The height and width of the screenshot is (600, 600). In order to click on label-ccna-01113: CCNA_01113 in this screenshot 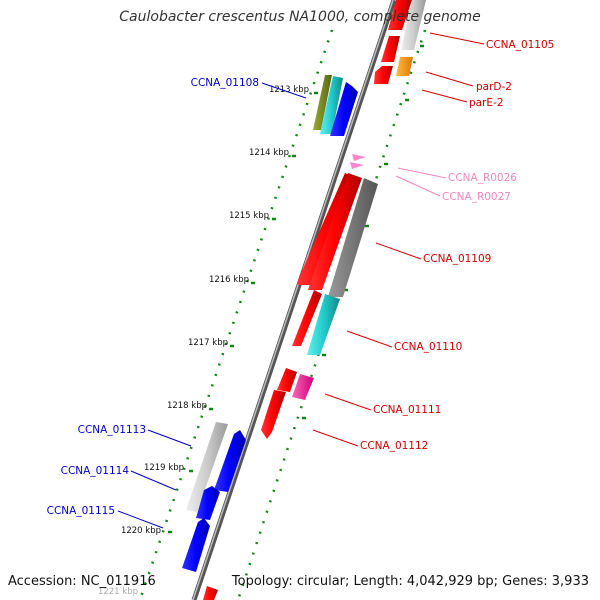, I will do `click(112, 430)`.